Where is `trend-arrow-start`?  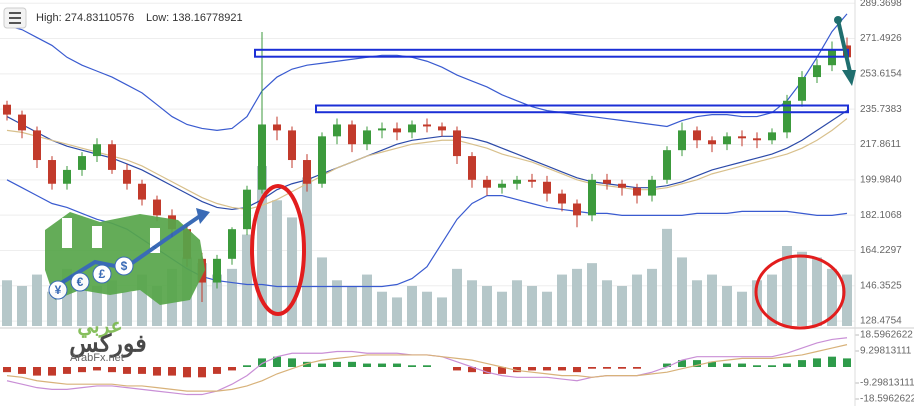 trend-arrow-start is located at coordinates (838, 20).